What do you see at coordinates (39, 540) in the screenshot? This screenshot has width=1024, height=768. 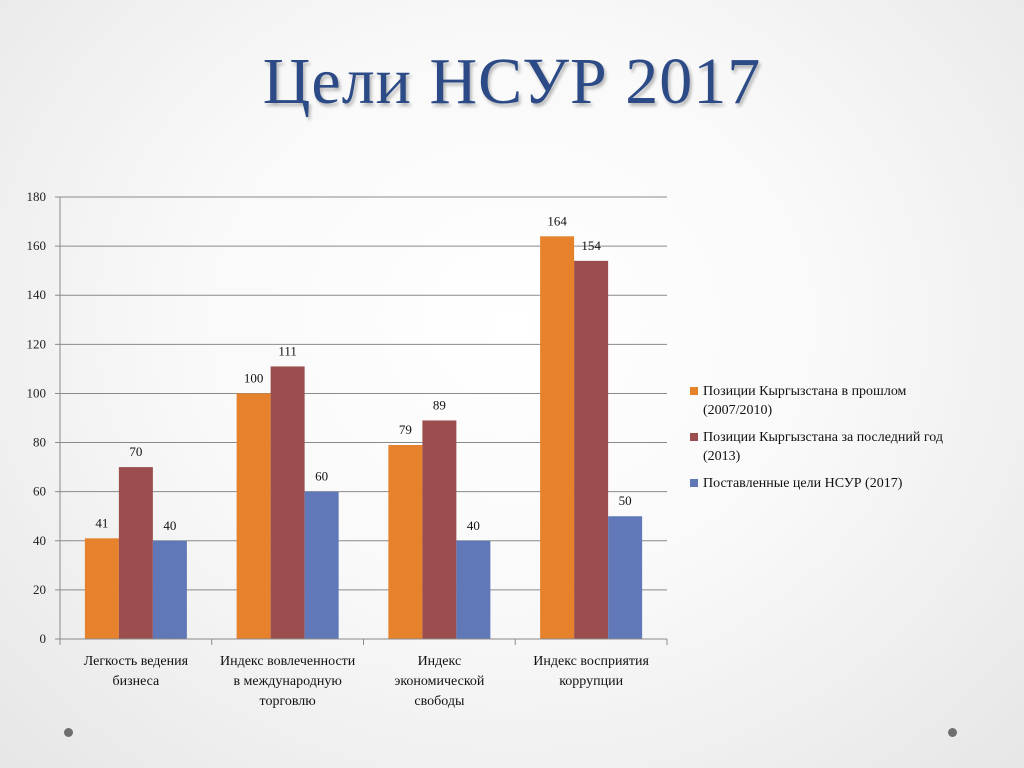 I see `y-tick-label: 40` at bounding box center [39, 540].